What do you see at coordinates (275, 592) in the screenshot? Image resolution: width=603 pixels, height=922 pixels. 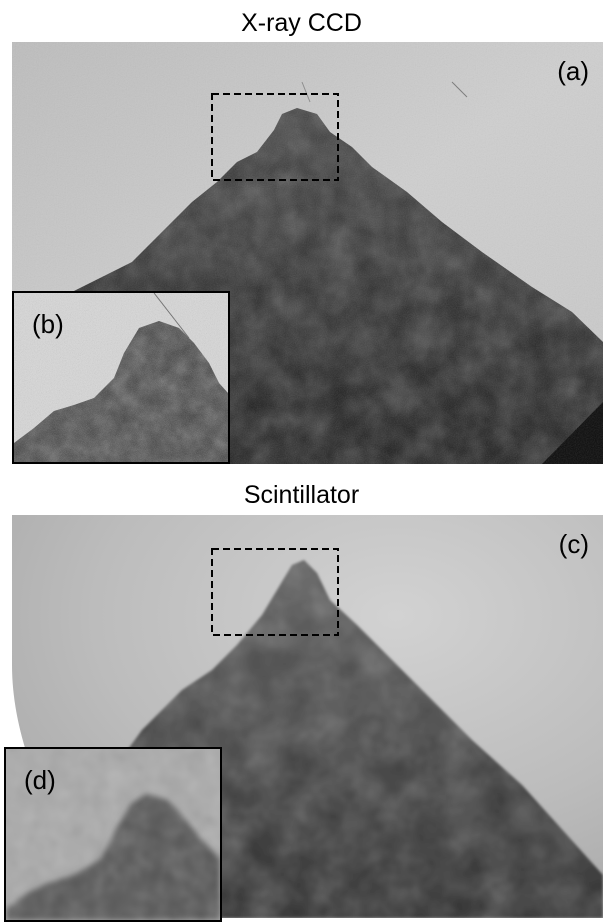 I see `roi-box-c` at bounding box center [275, 592].